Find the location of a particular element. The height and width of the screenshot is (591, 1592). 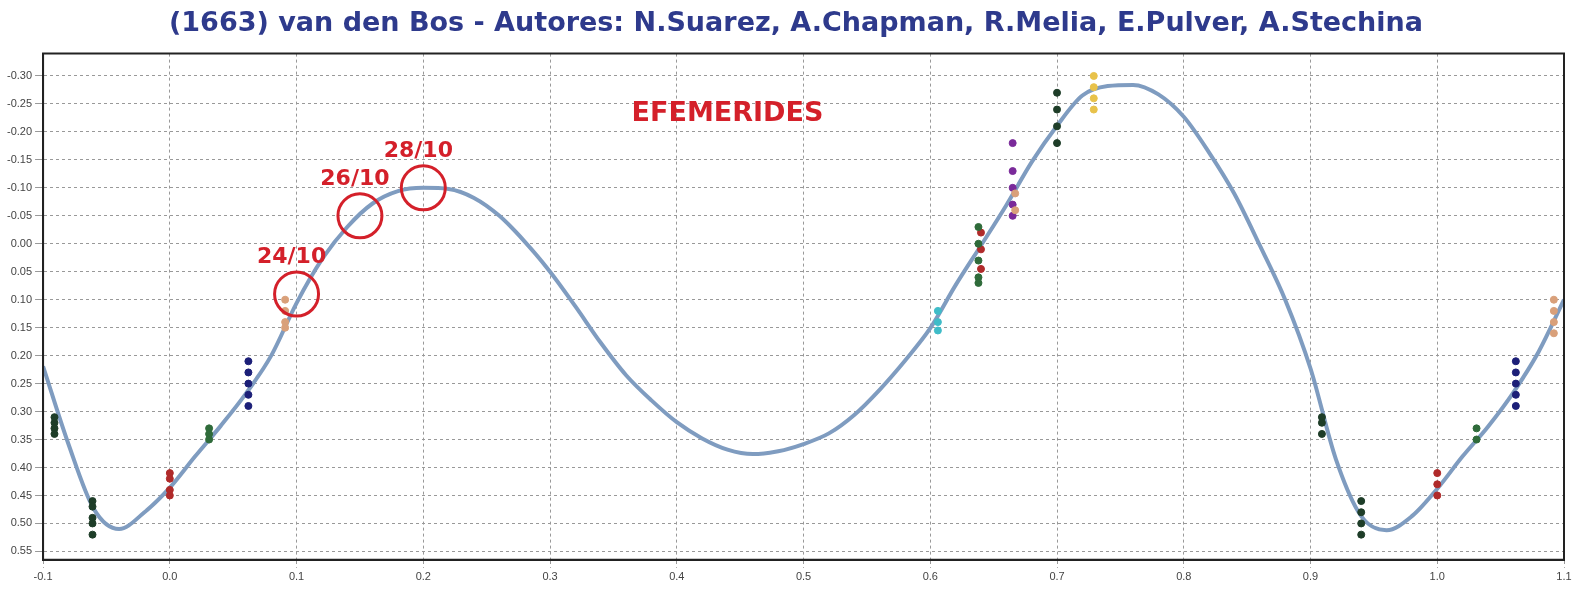

y-tick-label: 0.35 is located at coordinates (21, 438).